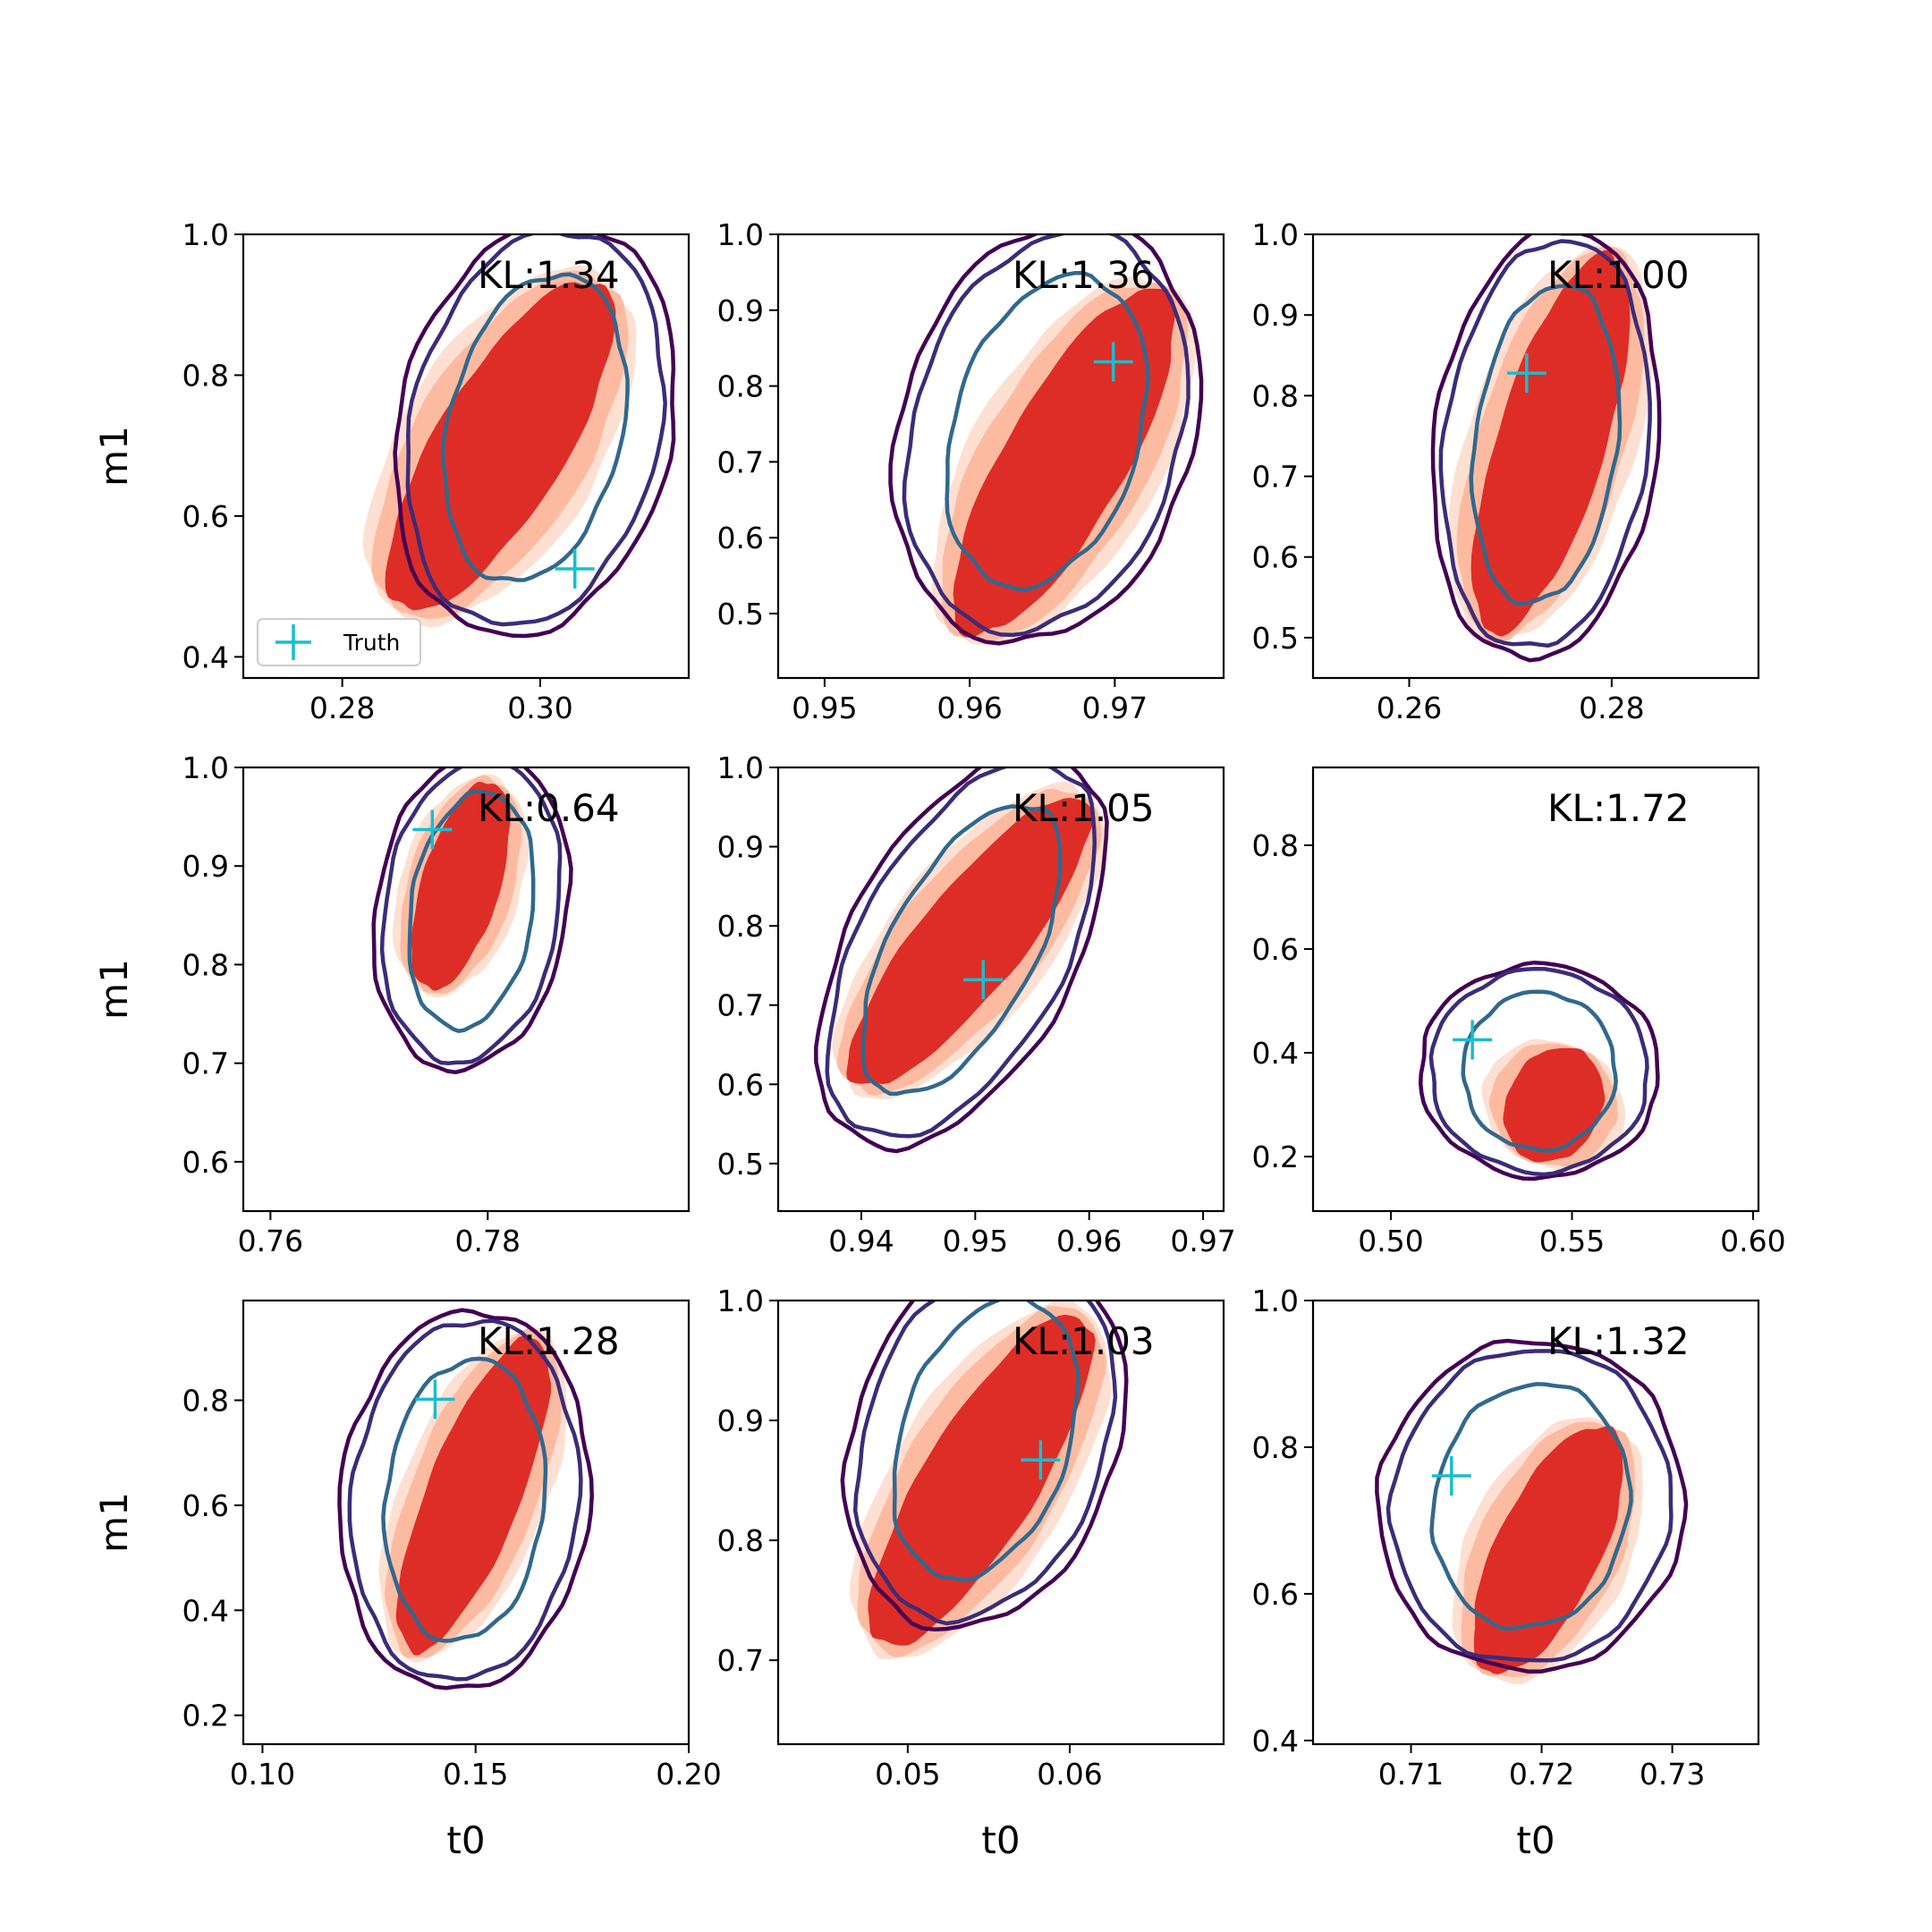 The height and width of the screenshot is (1932, 1932). What do you see at coordinates (342, 708) in the screenshot?
I see `x-tick-label: 0.28` at bounding box center [342, 708].